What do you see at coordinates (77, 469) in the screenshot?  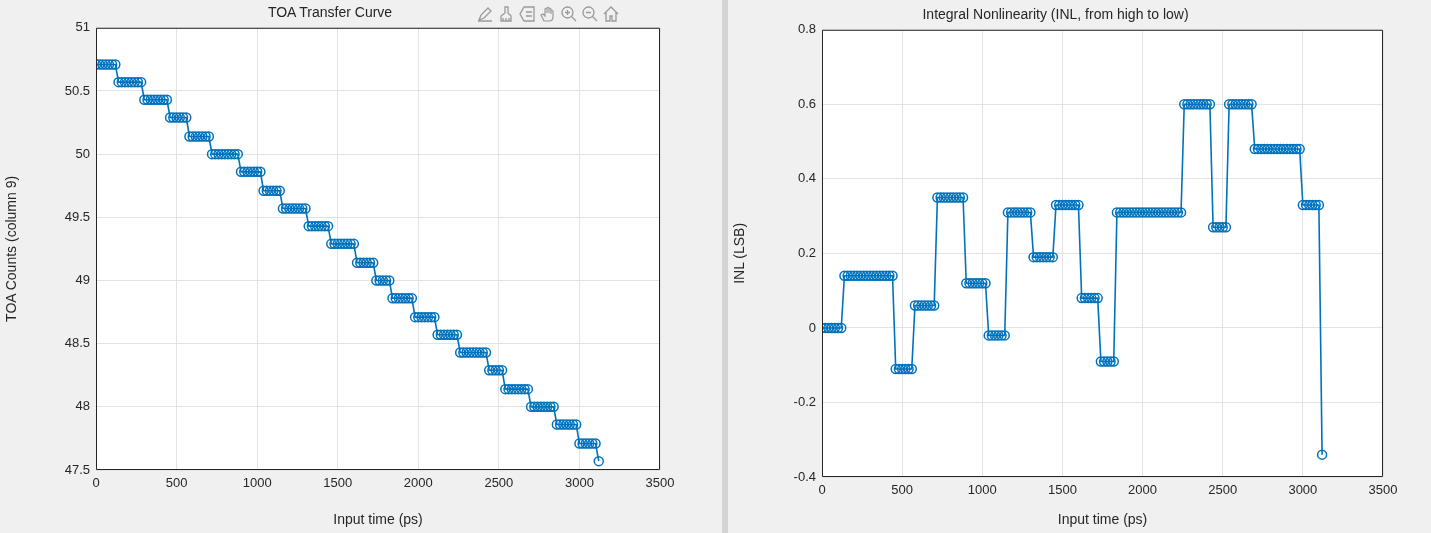 I see `y-tick-label: 47.5` at bounding box center [77, 469].